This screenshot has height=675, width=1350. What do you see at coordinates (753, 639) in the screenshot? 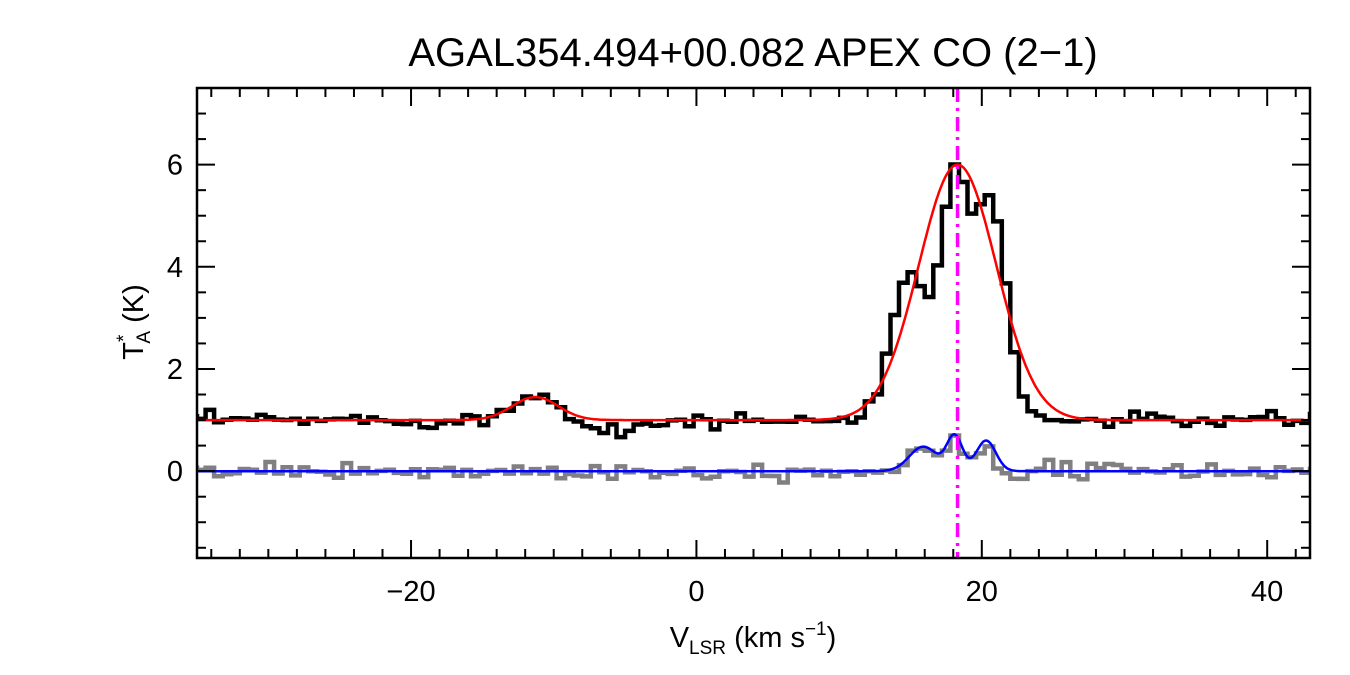
I see `x-axis-label: VLSR (km s−1)` at bounding box center [753, 639].